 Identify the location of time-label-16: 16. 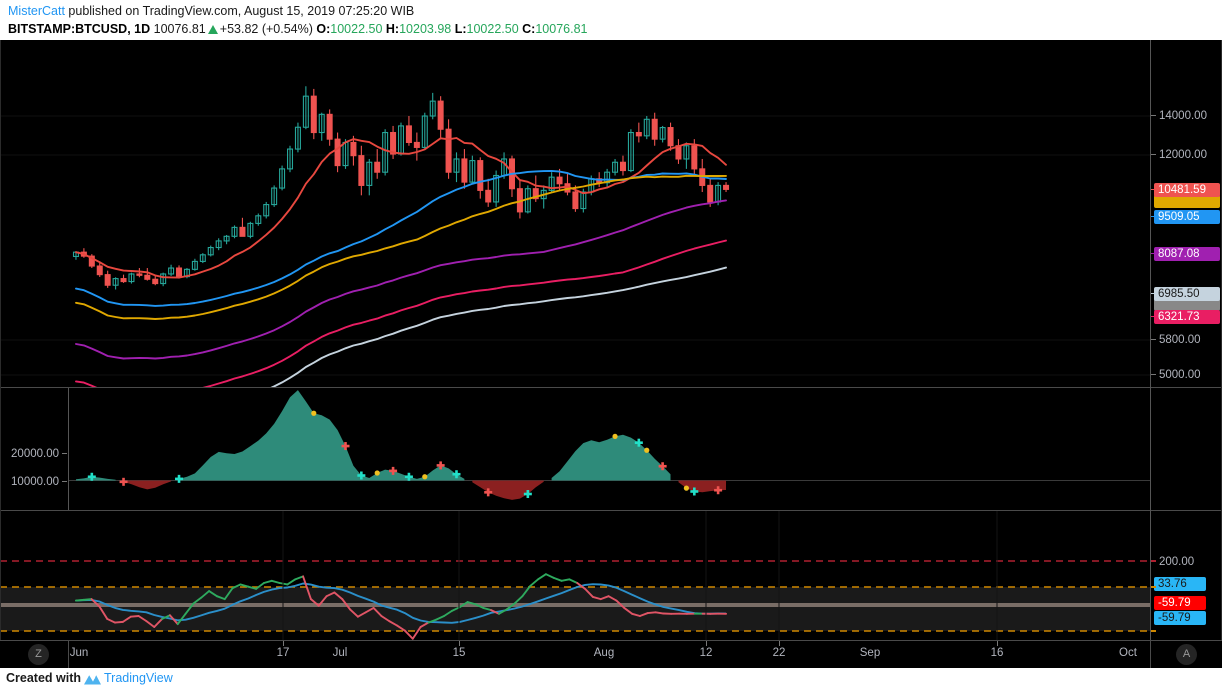
(997, 653).